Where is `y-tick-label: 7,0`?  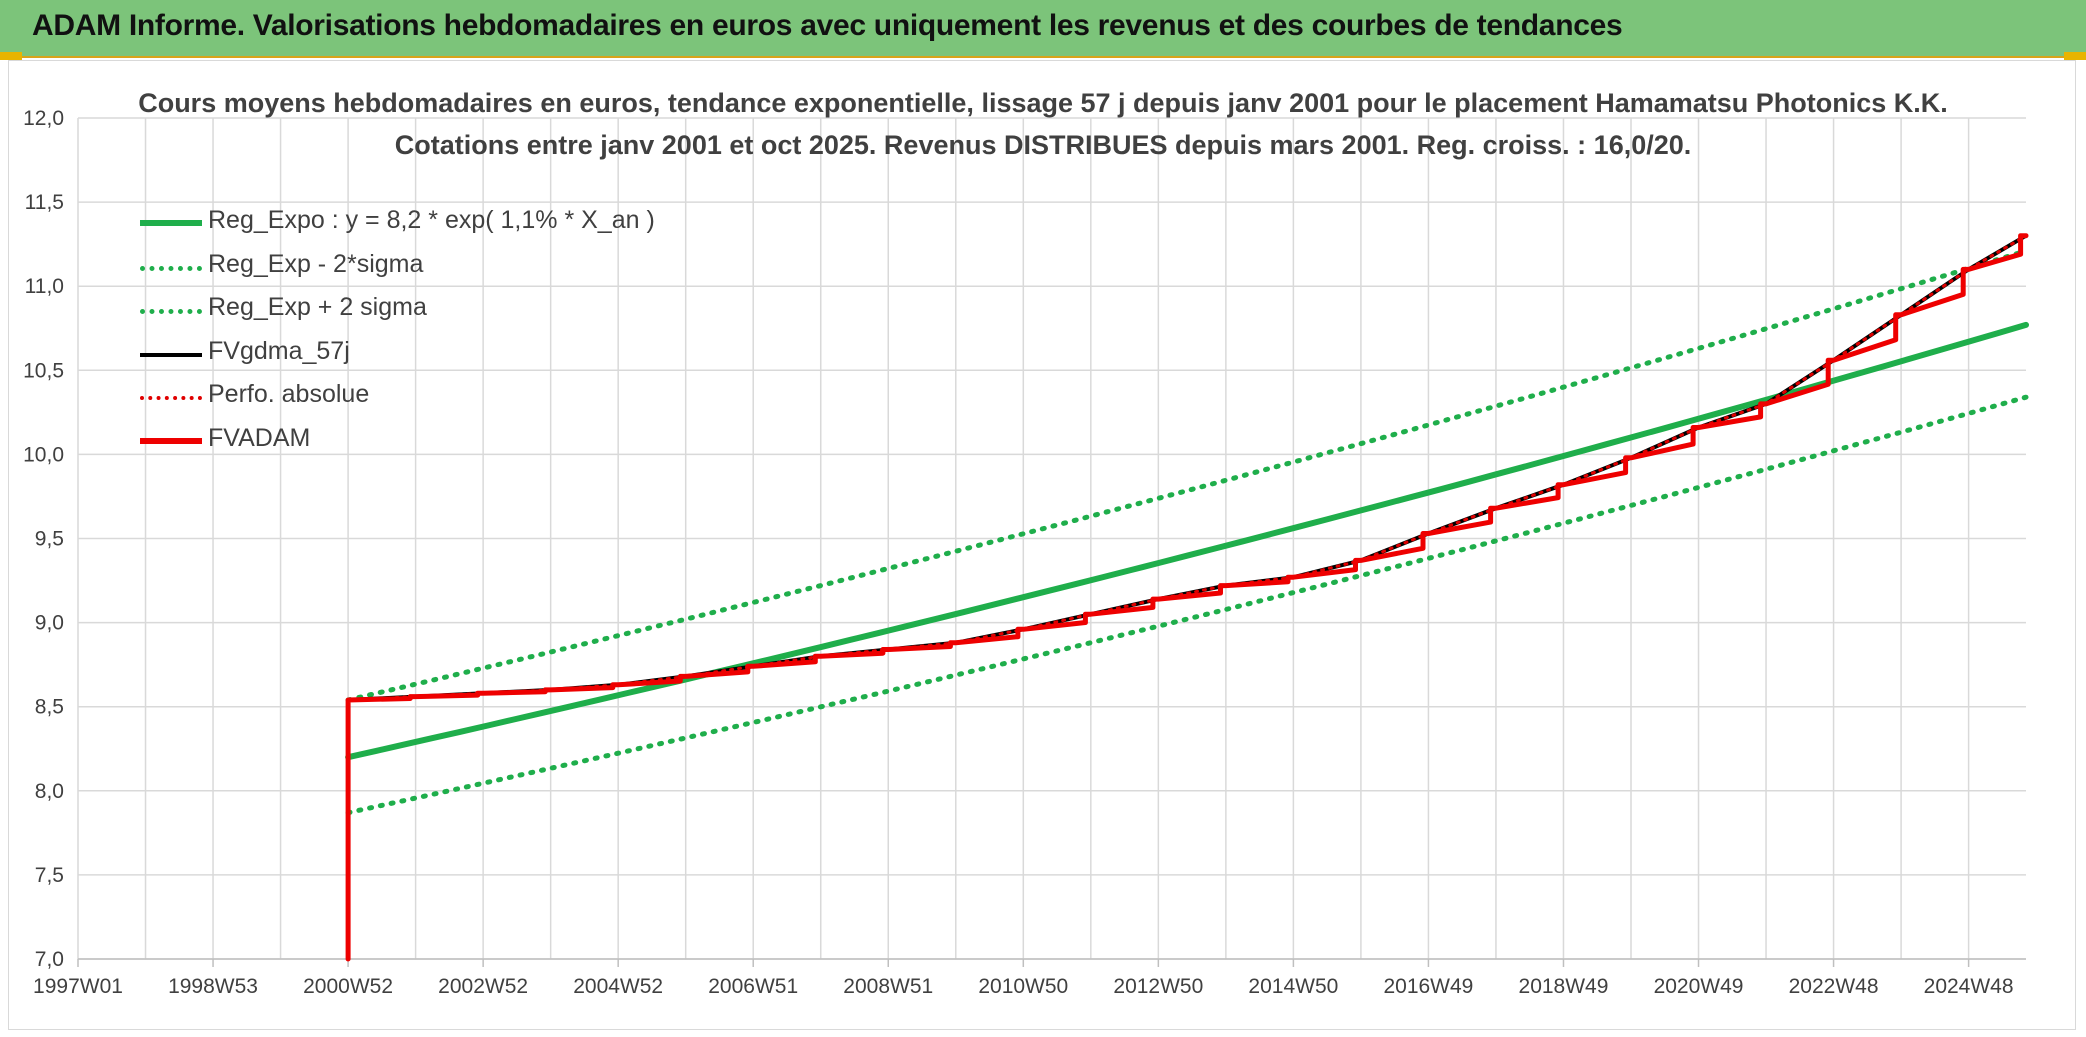
y-tick-label: 7,0 is located at coordinates (49, 959).